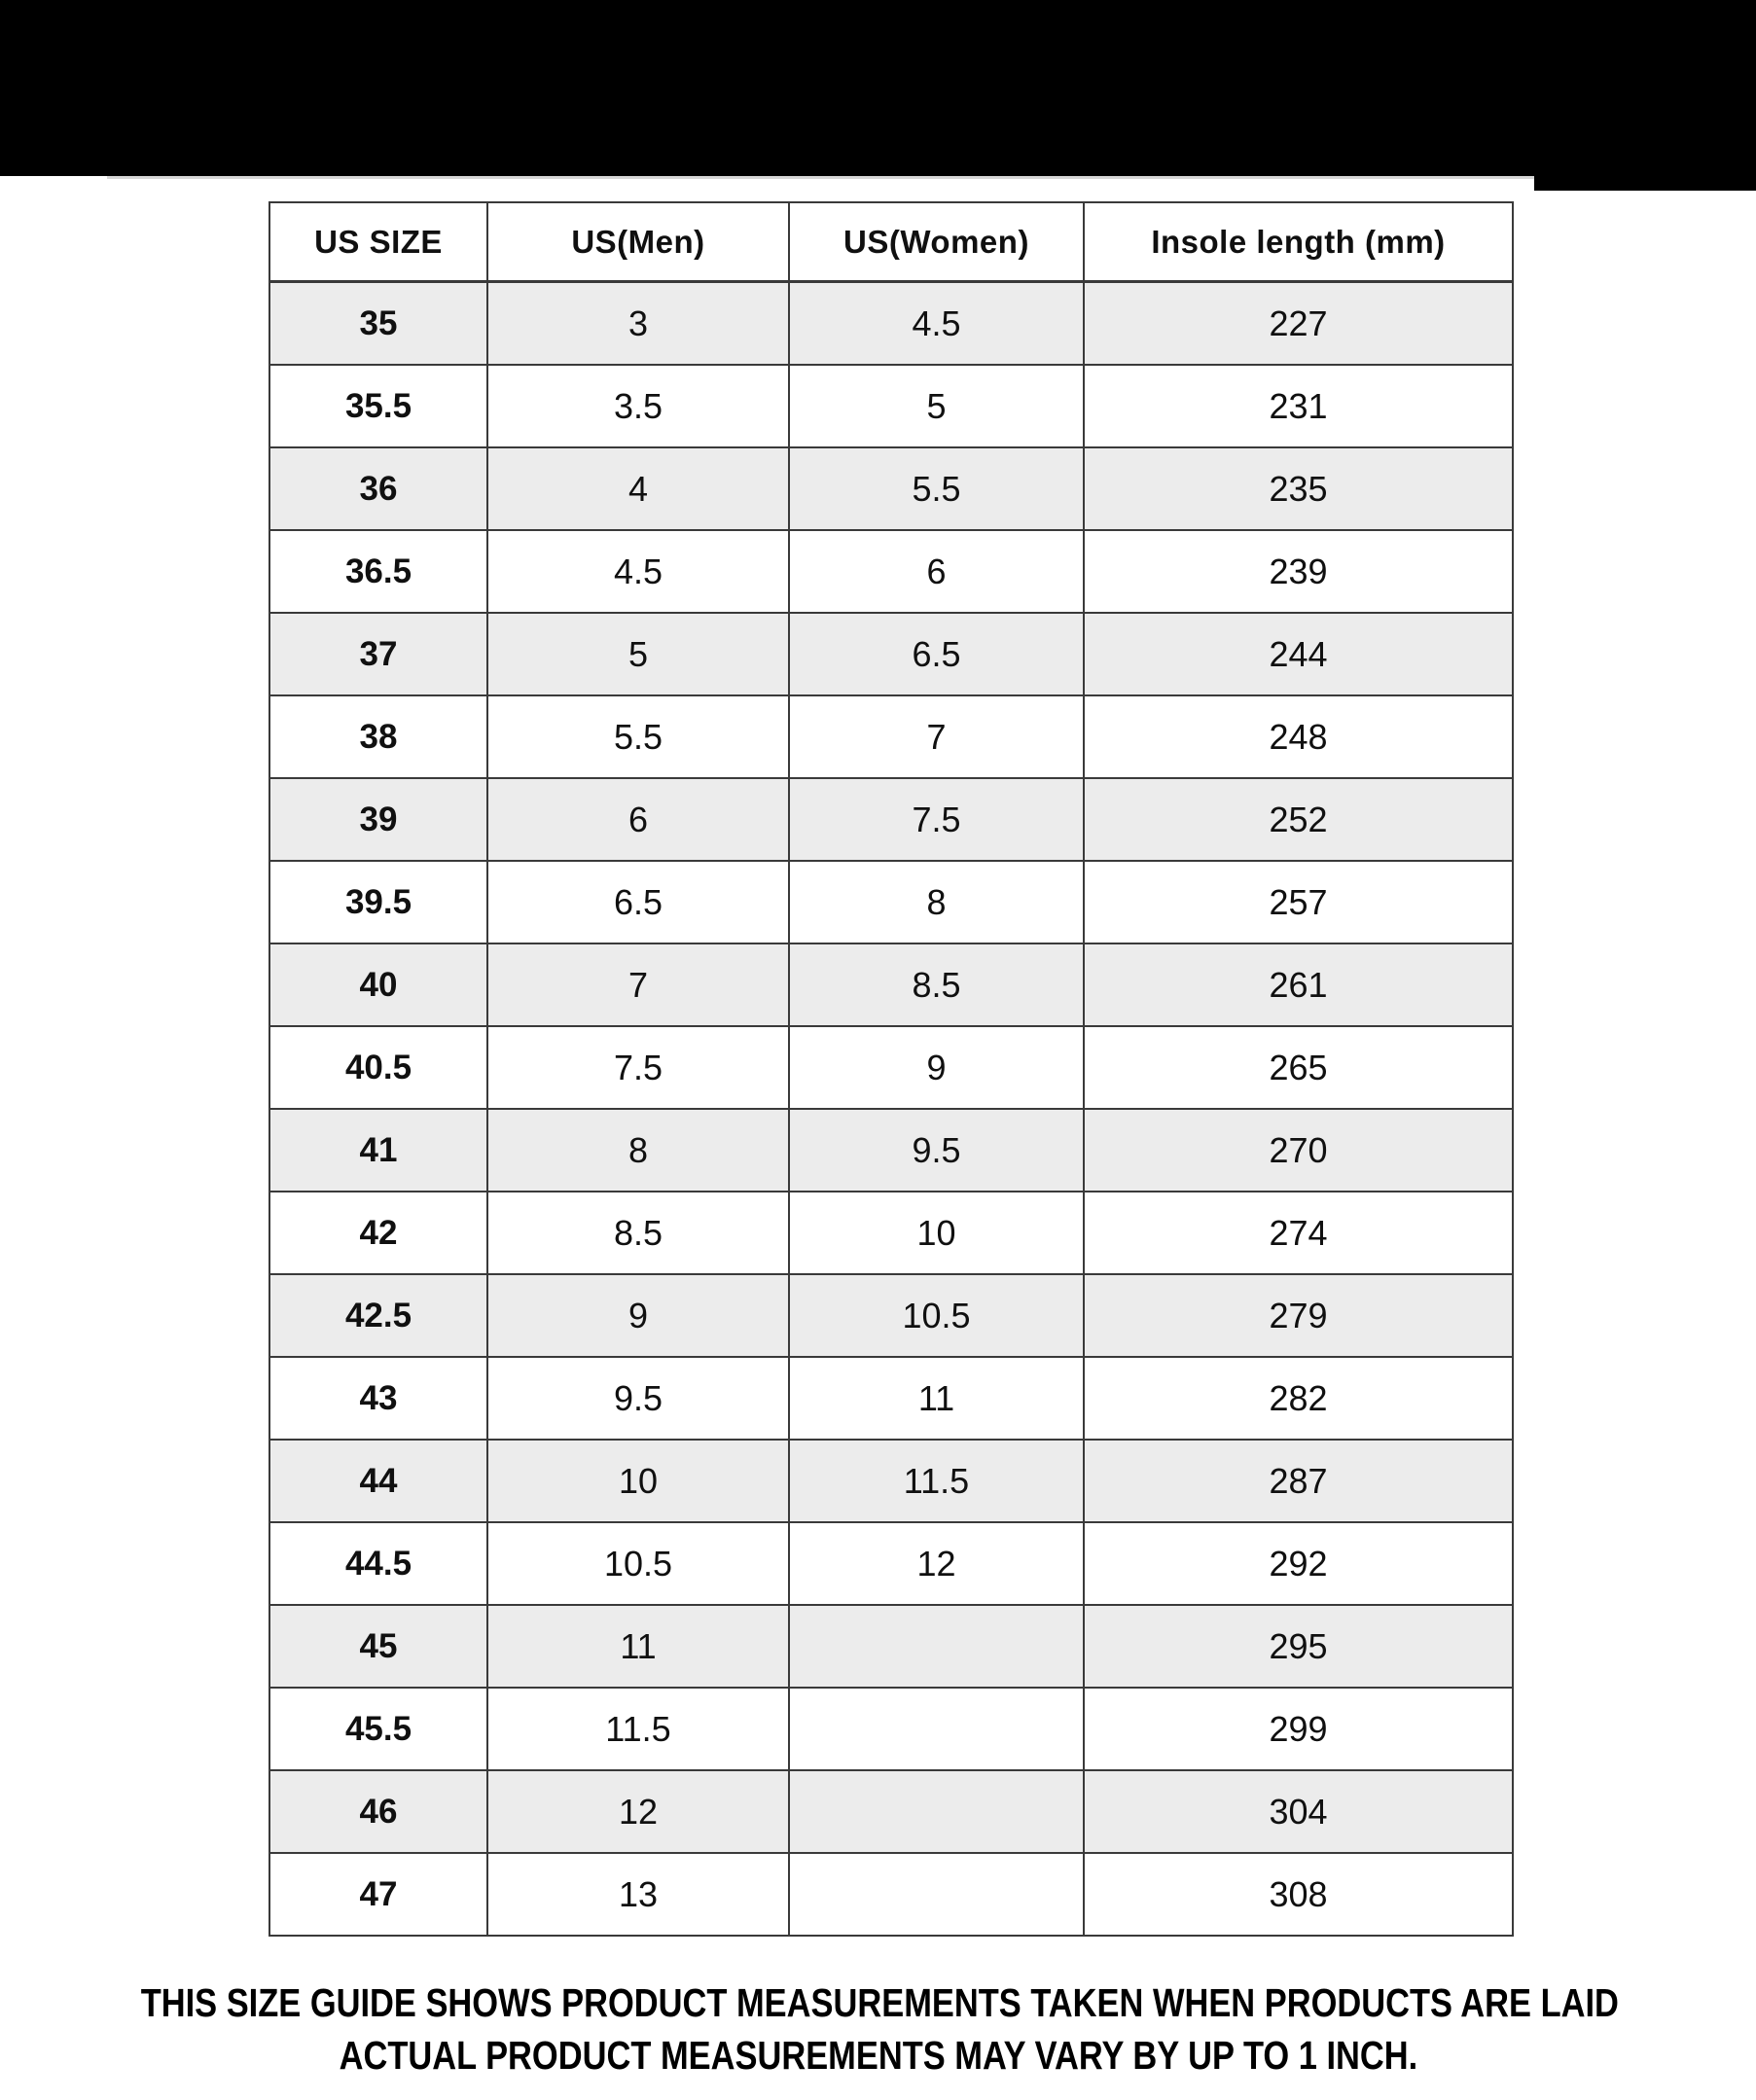  I want to click on table-row: 39 6 7.5 252, so click(891, 820).